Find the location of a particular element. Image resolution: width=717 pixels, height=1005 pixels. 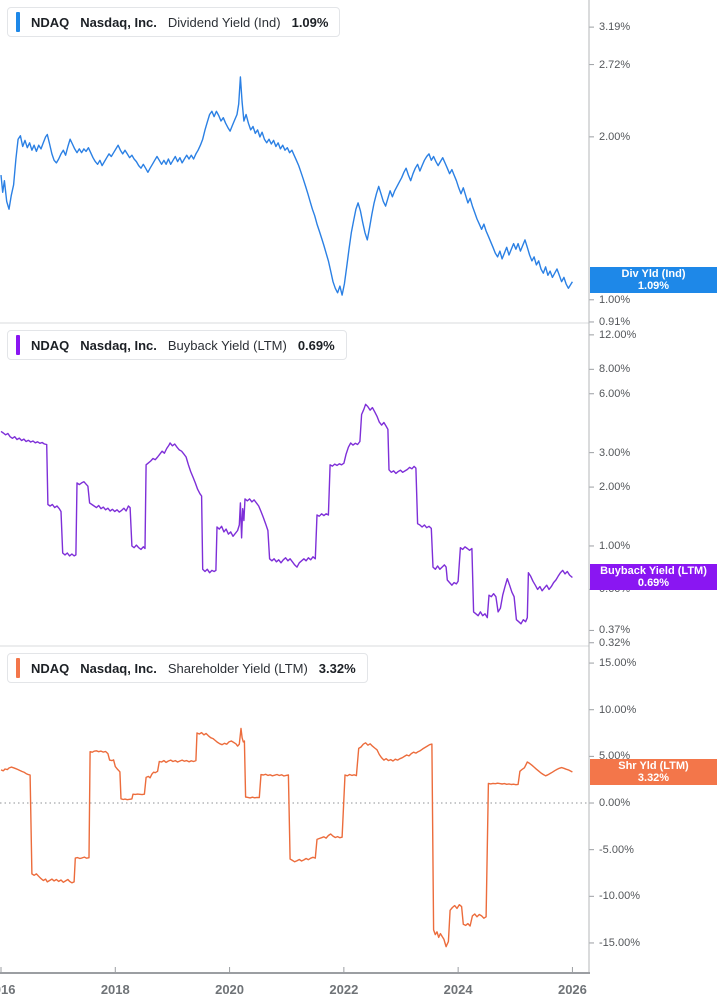

metric-name: Dividend Yield (Ind) is located at coordinates (224, 22).